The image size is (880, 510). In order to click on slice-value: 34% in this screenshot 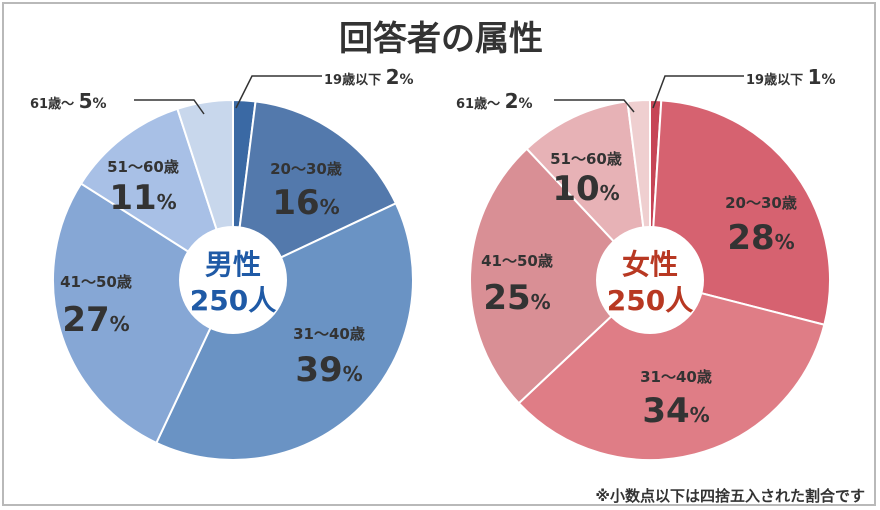, I will do `click(675, 411)`.